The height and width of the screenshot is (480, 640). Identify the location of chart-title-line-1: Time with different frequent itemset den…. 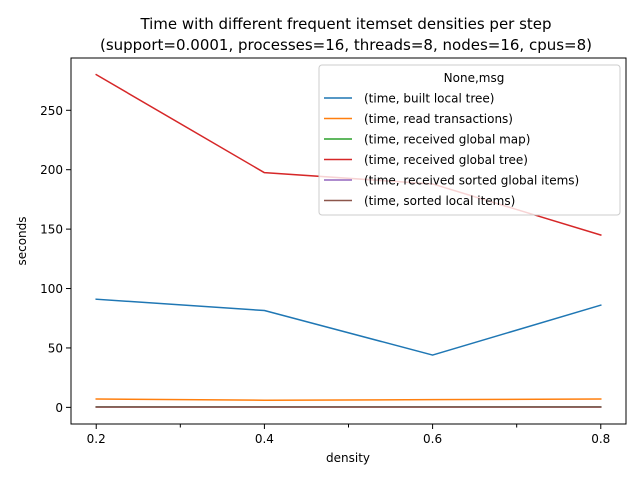
(345, 24).